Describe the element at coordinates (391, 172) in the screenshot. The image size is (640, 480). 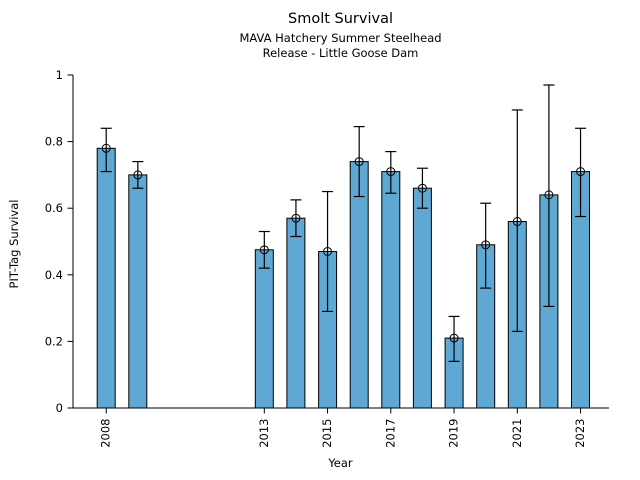
I see `marker-2017` at that location.